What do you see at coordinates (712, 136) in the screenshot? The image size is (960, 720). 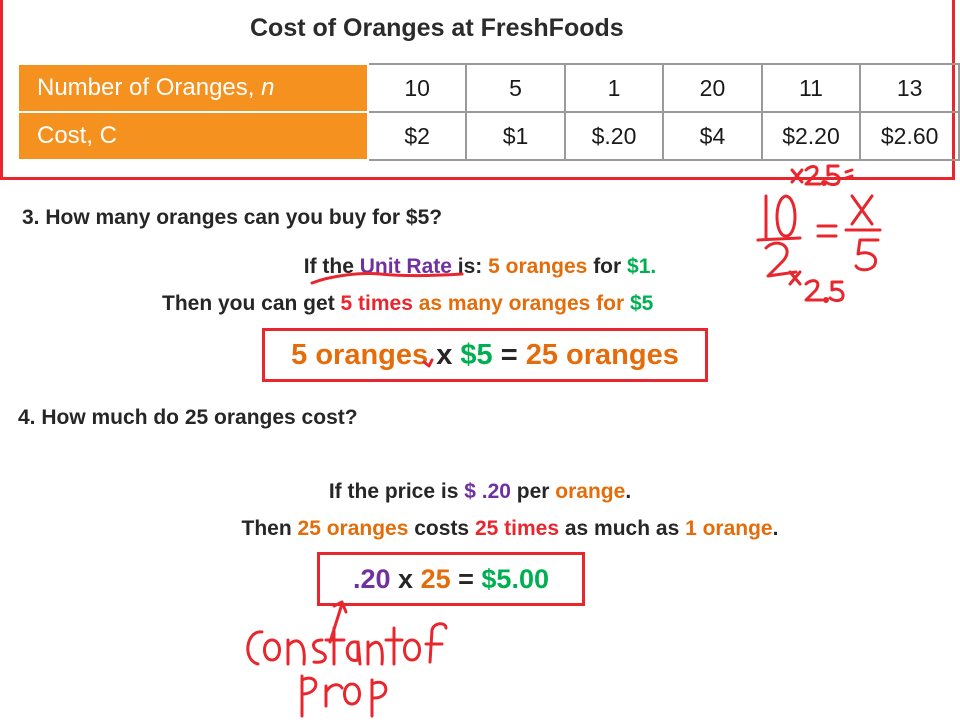 I see `table-cell: $4` at bounding box center [712, 136].